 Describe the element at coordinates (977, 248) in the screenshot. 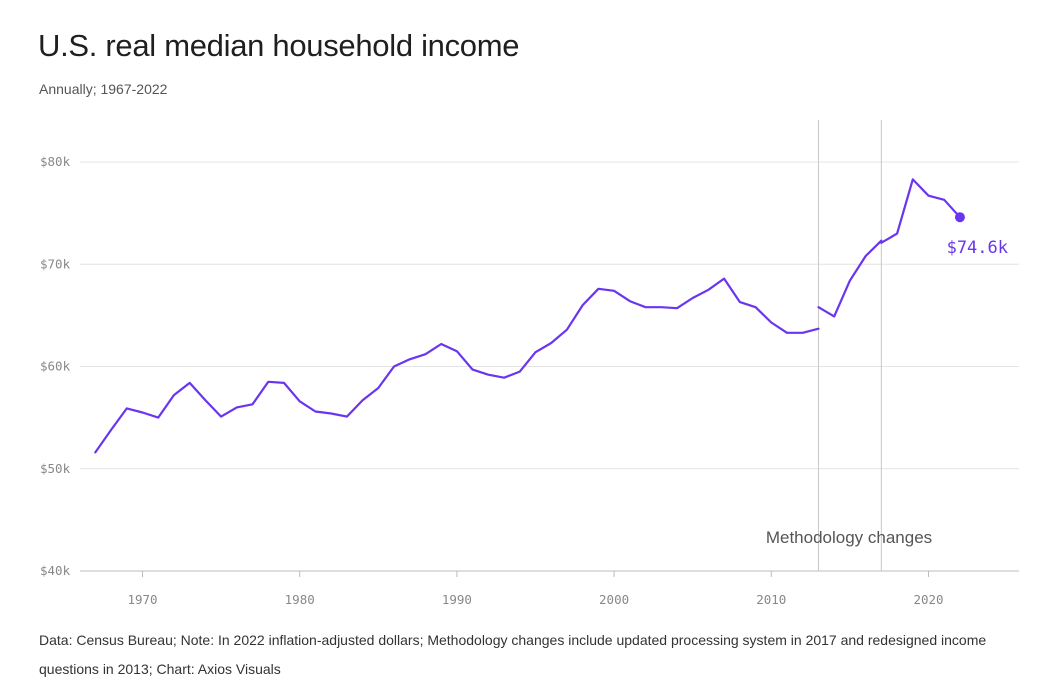

I see `end-value-label: $74.6k` at that location.